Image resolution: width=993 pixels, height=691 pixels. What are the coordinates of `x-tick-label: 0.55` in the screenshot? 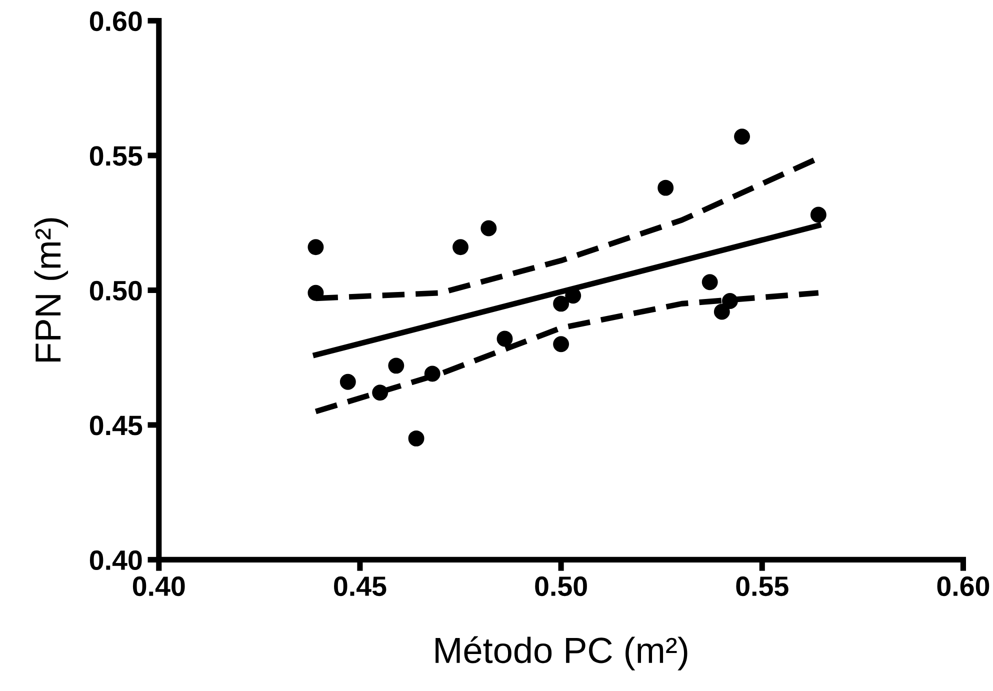 It's located at (762, 586).